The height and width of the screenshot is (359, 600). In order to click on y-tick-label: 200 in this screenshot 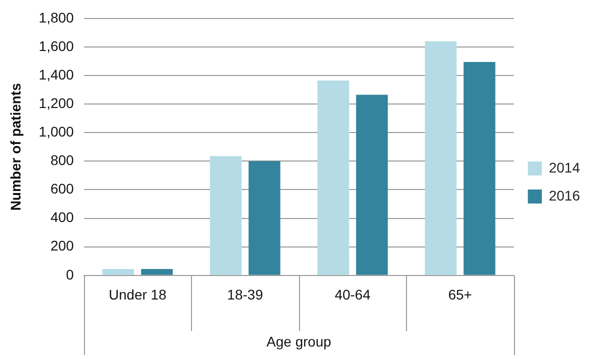, I will do `click(62, 246)`.